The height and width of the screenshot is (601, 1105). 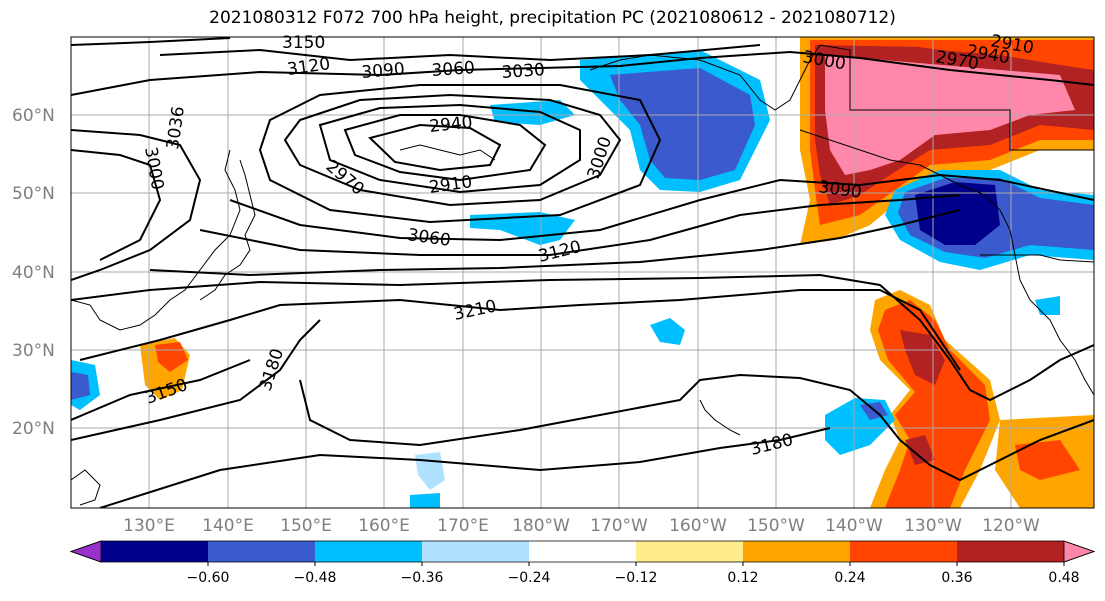 I want to click on lon-label: 180°W, so click(x=541, y=526).